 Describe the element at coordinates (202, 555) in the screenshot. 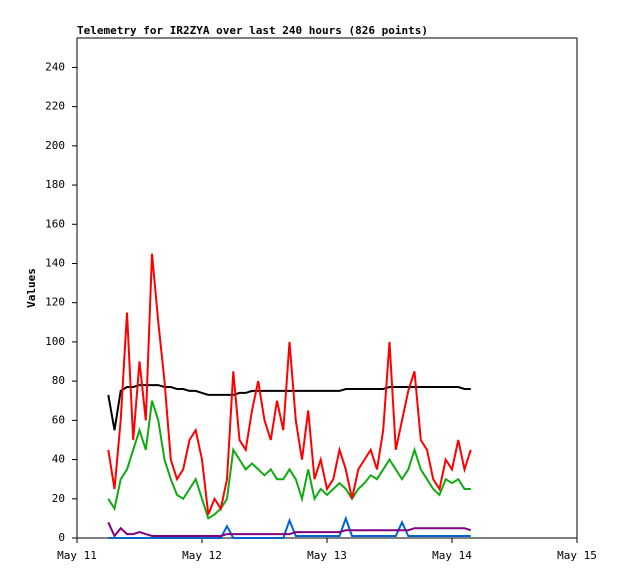

I see `x-tick-label: May 12` at that location.